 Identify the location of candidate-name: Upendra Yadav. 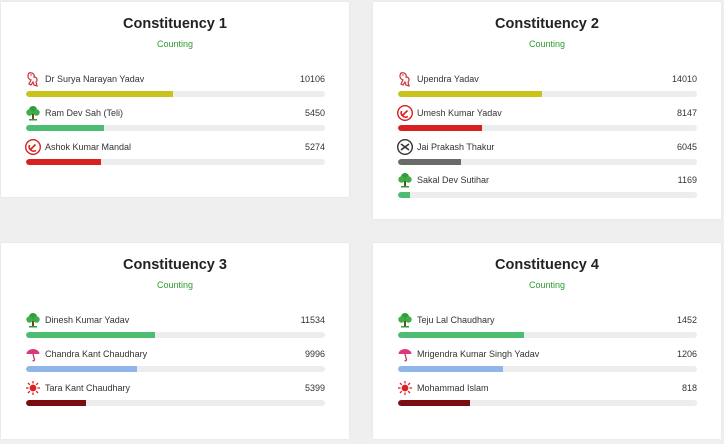
(448, 79).